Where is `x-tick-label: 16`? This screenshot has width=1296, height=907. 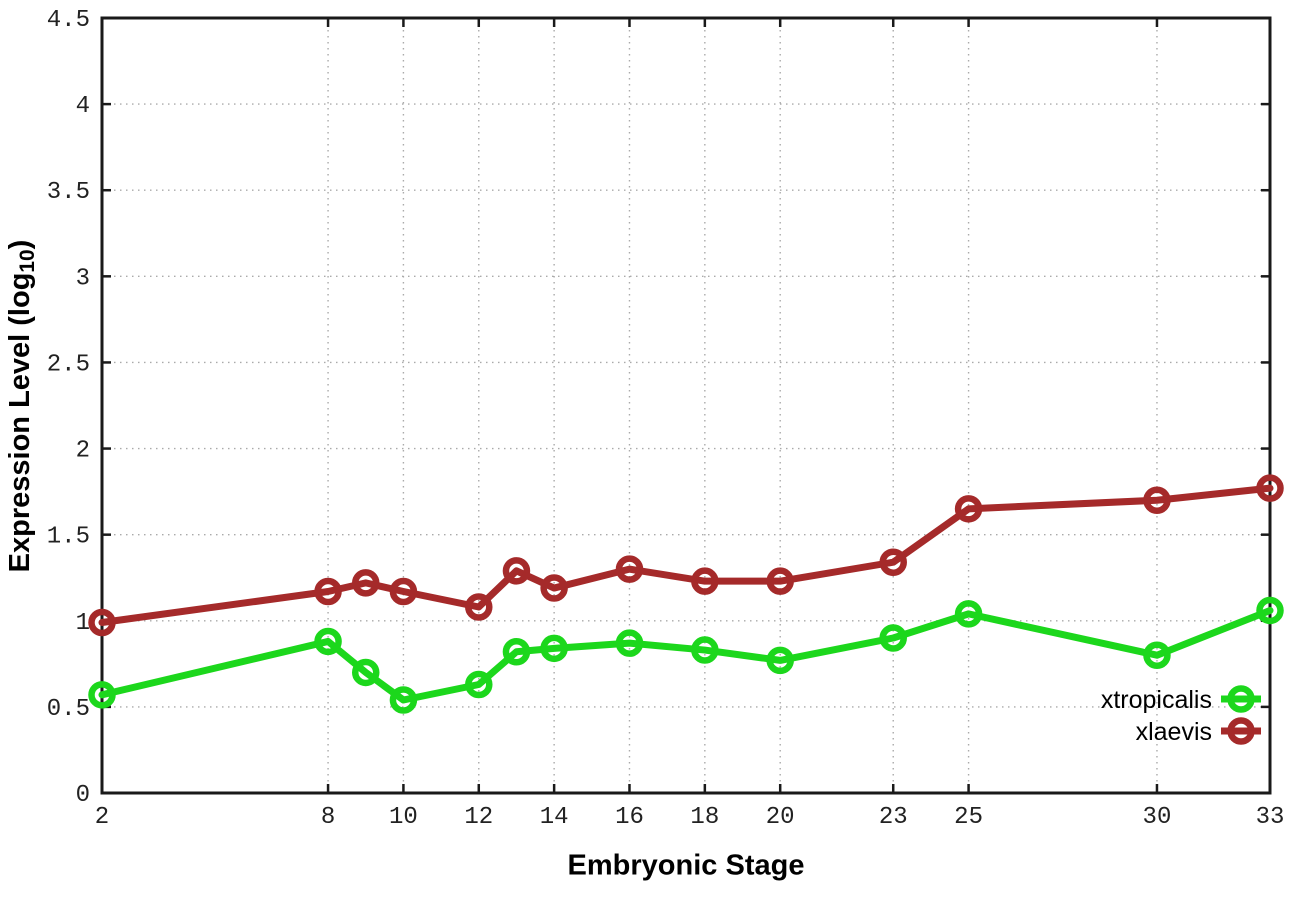 x-tick-label: 16 is located at coordinates (629, 817).